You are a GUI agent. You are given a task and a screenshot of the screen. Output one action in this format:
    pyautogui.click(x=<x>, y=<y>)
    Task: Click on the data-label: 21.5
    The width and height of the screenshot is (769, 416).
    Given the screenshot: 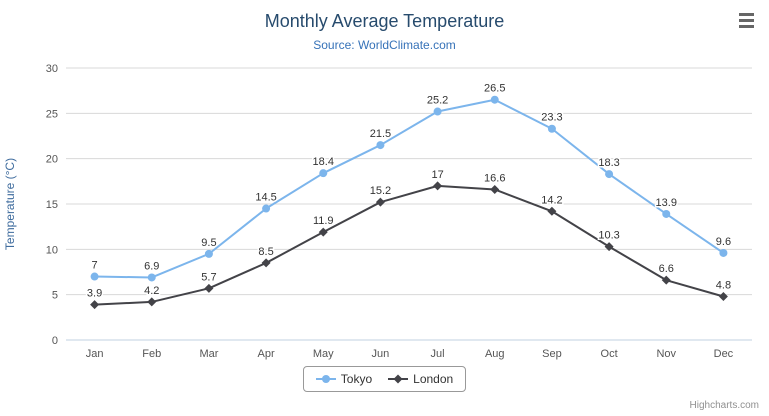 What is the action you would take?
    pyautogui.click(x=380, y=134)
    